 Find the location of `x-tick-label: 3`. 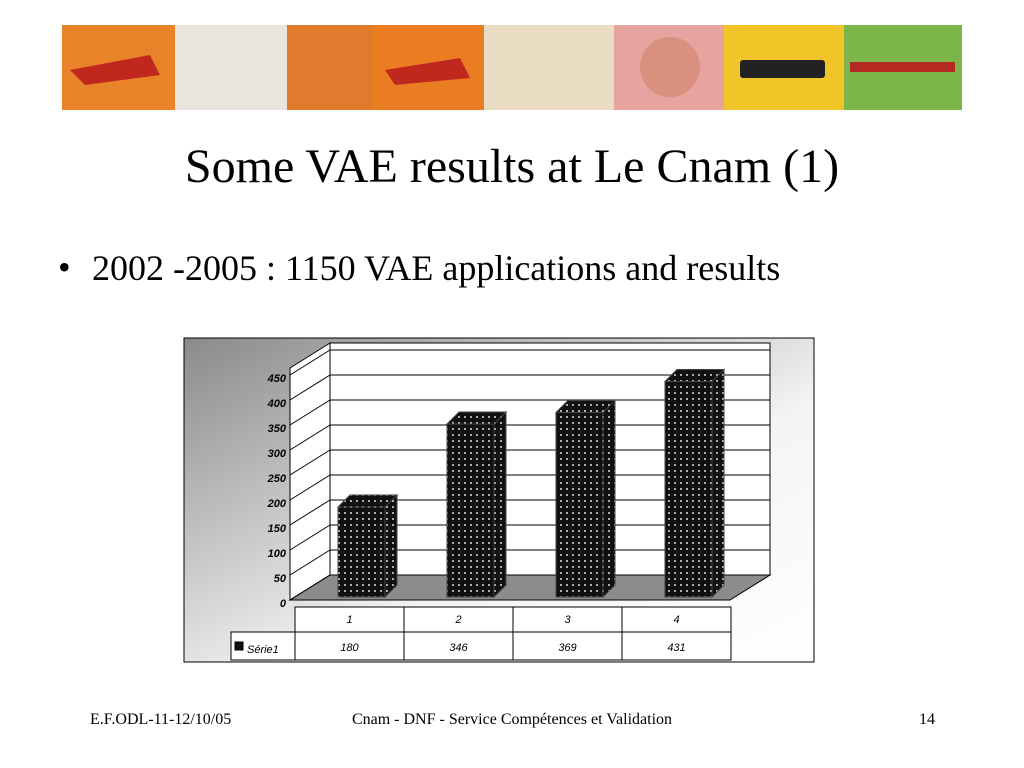

x-tick-label: 3 is located at coordinates (567, 620).